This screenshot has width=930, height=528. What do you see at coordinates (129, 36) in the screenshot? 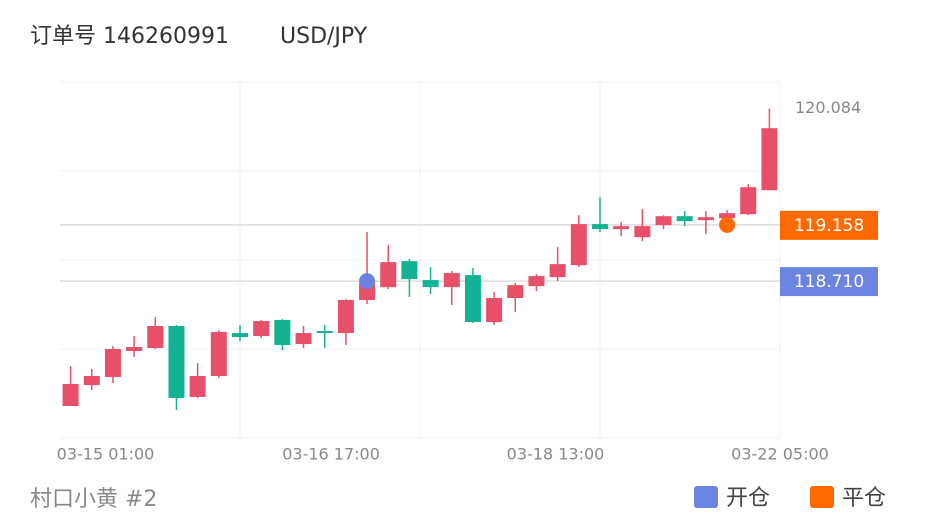
I see `chart-title: 订单号 146260991` at bounding box center [129, 36].